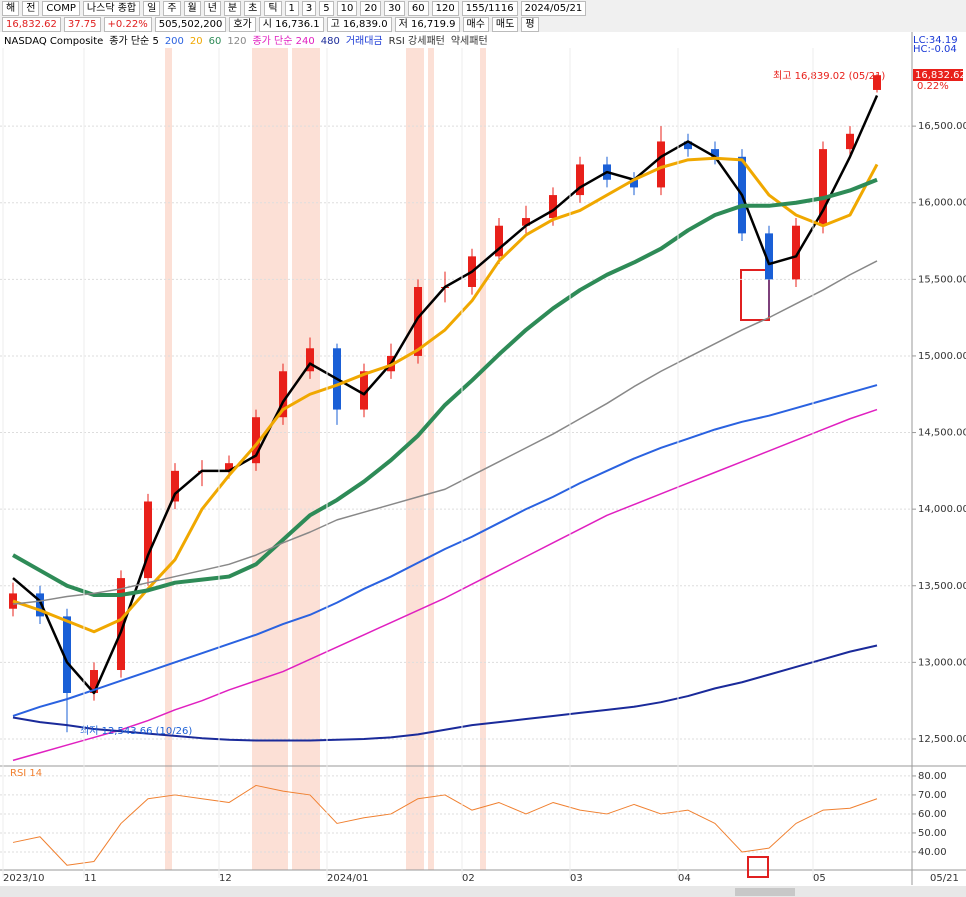 The image size is (966, 897). What do you see at coordinates (192, 8) in the screenshot?
I see `toolbar-button: 월` at bounding box center [192, 8].